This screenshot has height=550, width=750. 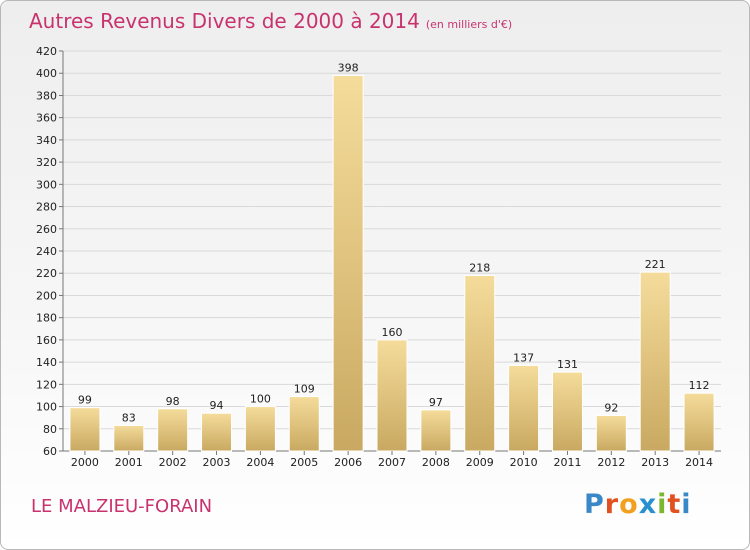 What do you see at coordinates (436, 402) in the screenshot?
I see `bar-value-label: 97` at bounding box center [436, 402].